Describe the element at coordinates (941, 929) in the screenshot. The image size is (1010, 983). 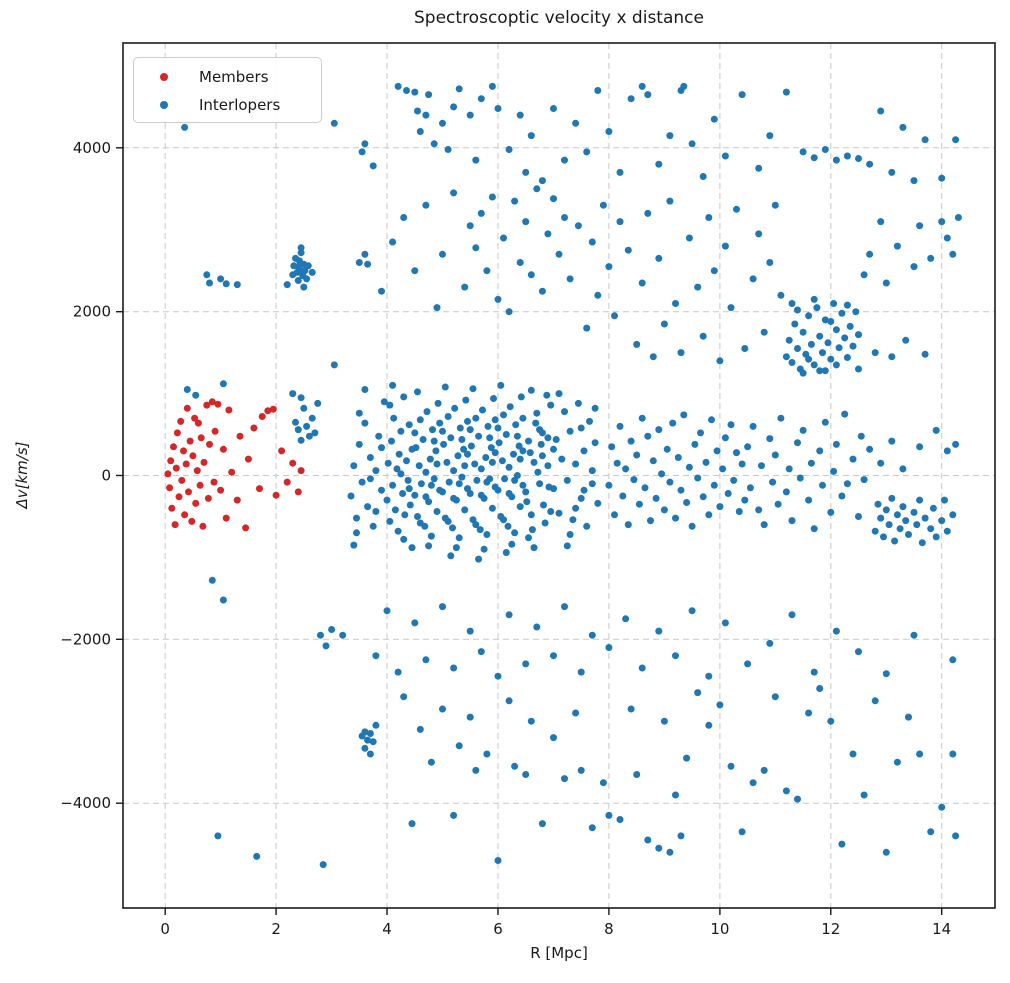
I see `x-tick-label: 14` at that location.